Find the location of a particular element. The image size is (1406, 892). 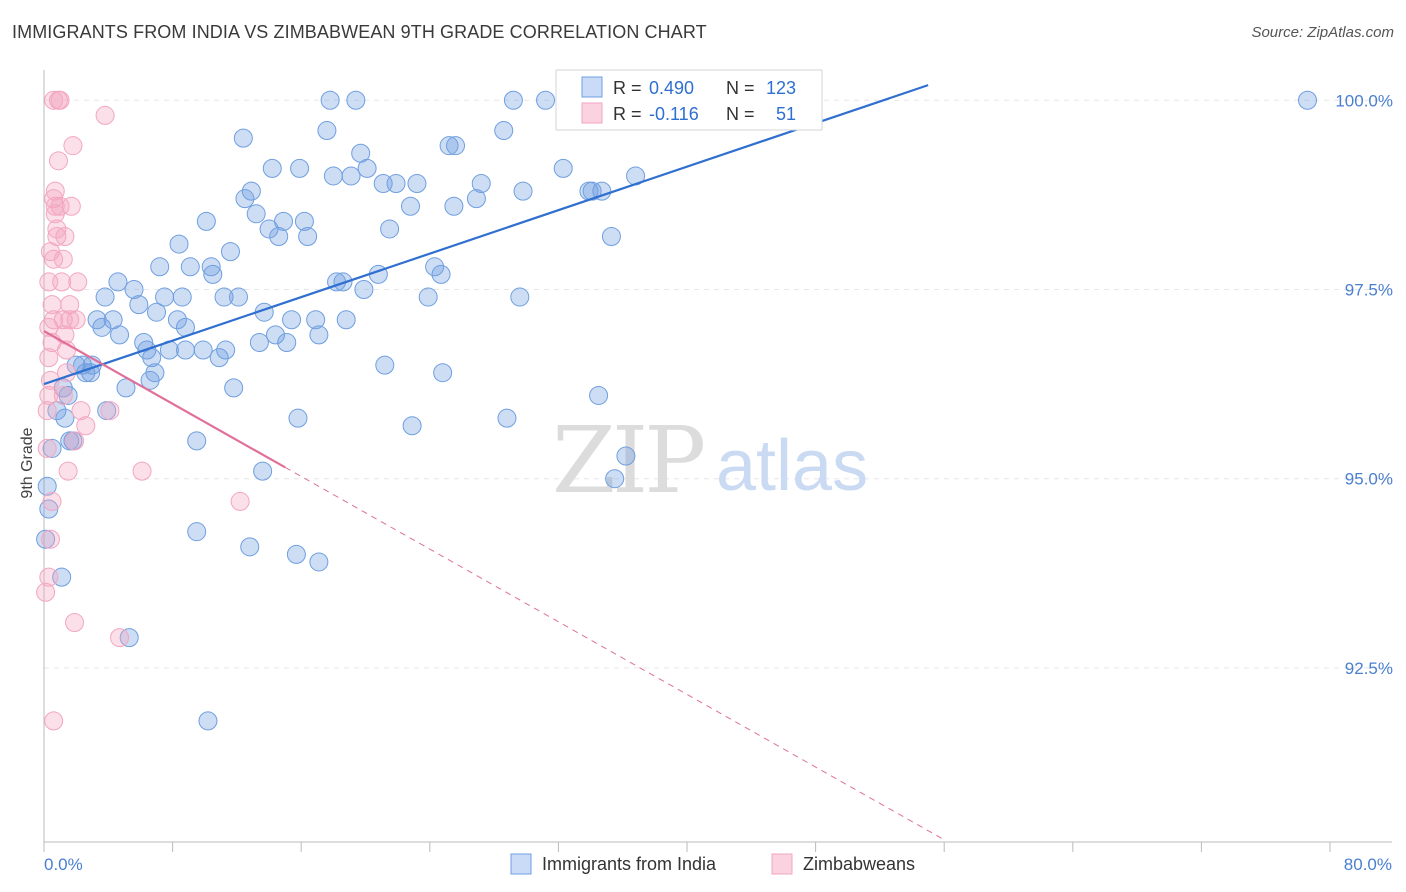

watermark-atlas: atlas is located at coordinates (792, 466).